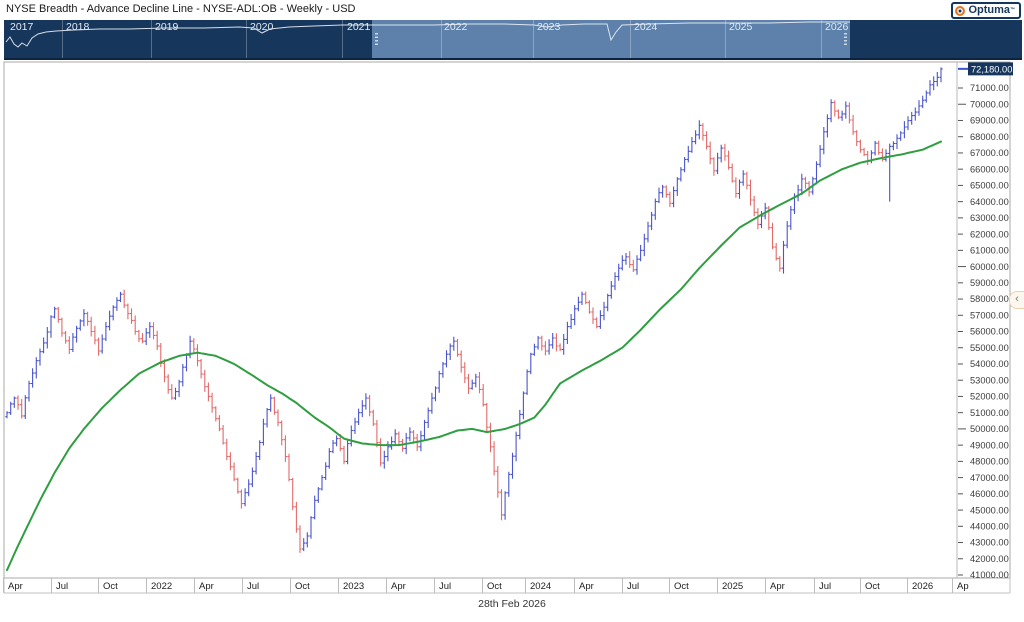  Describe the element at coordinates (732, 586) in the screenshot. I see `time-axis-label: 2025` at that location.